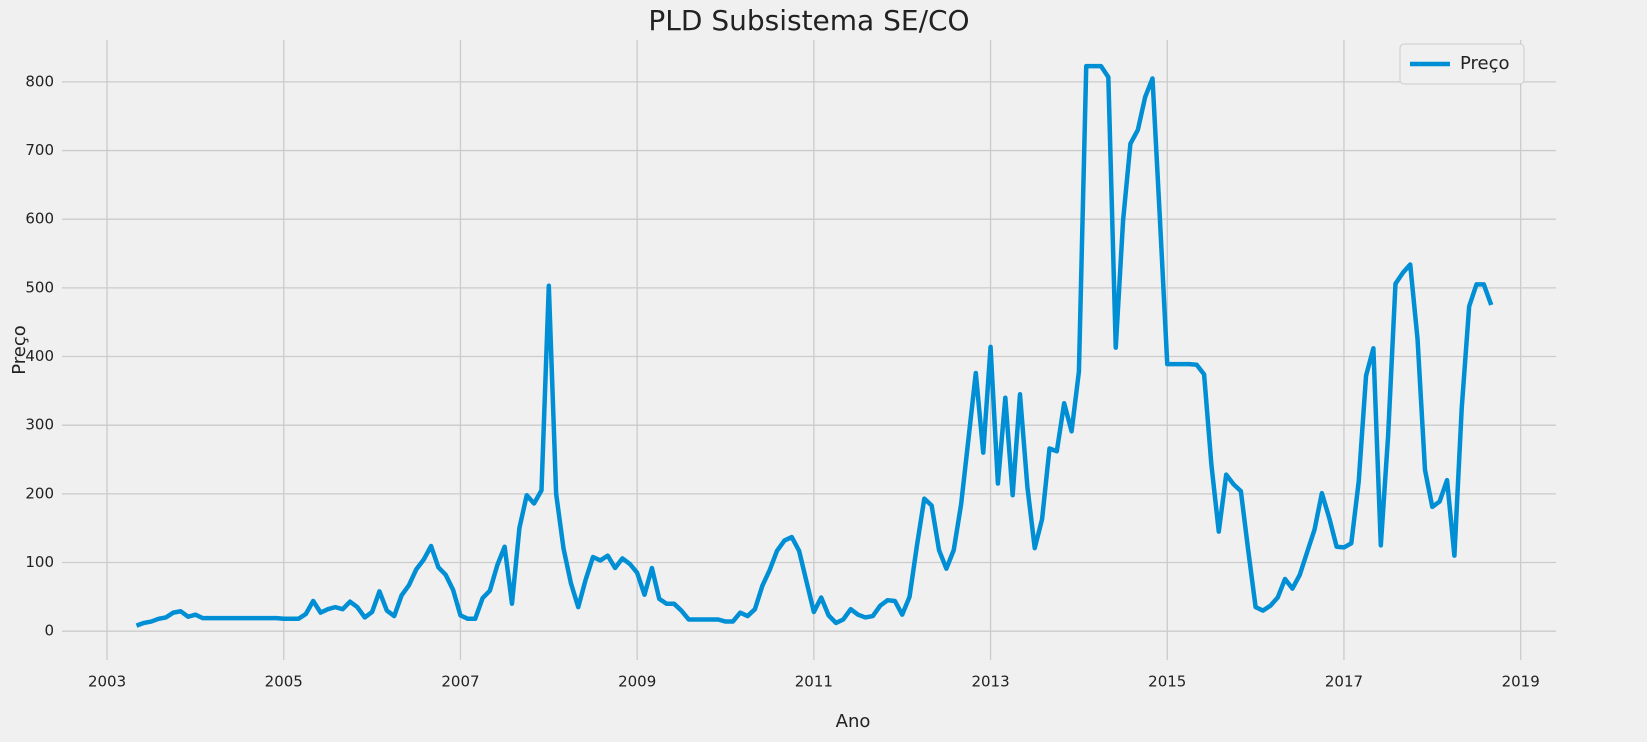 The height and width of the screenshot is (742, 1647). I want to click on chart-title: PLD Subsistema SE/CO, so click(808, 20).